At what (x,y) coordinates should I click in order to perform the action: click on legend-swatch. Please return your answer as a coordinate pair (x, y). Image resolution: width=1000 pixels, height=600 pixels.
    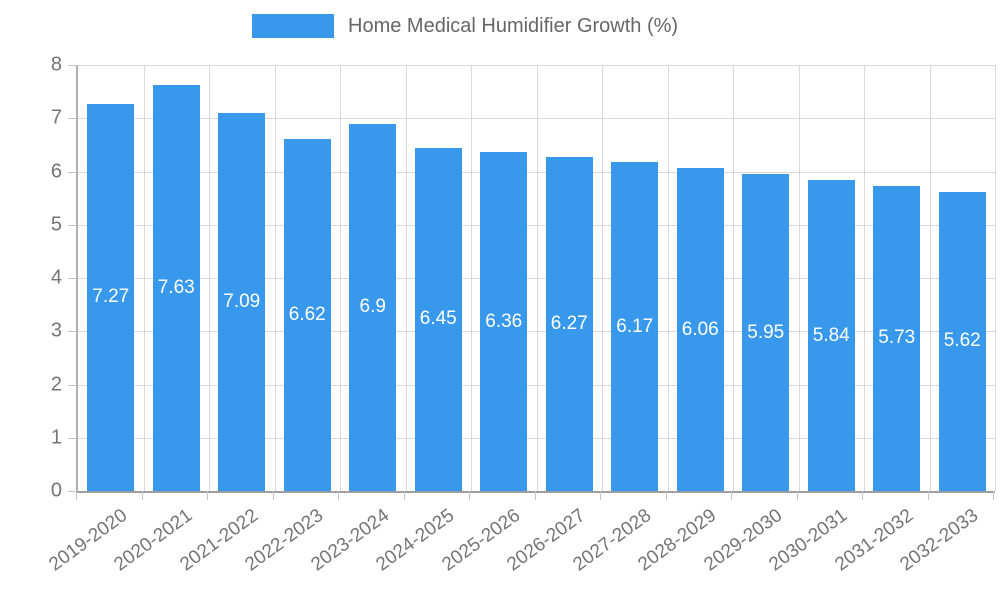
    Looking at the image, I should click on (293, 26).